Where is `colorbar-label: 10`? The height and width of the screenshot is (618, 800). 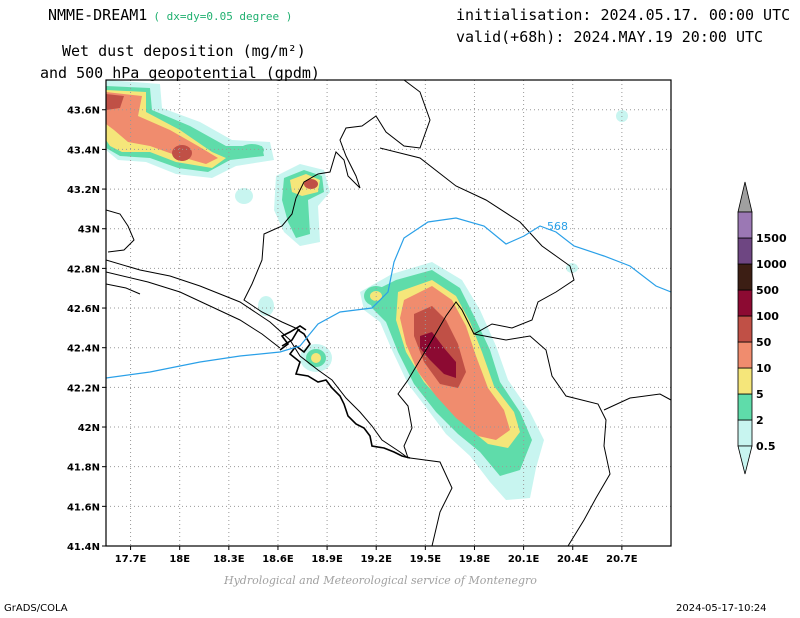
colorbar-label: 10 is located at coordinates (764, 368).